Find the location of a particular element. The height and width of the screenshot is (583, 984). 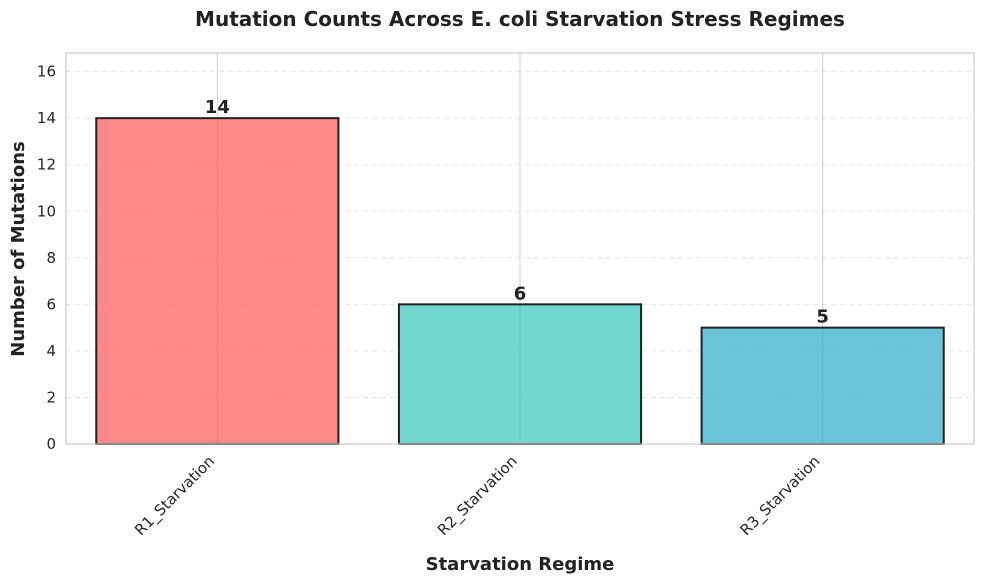

data-label: 5 is located at coordinates (822, 317).